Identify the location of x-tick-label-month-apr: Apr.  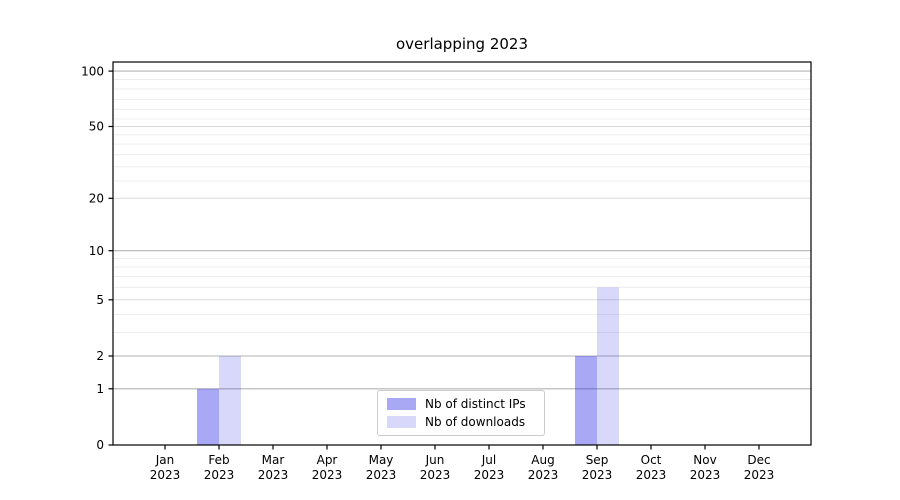
(327, 460).